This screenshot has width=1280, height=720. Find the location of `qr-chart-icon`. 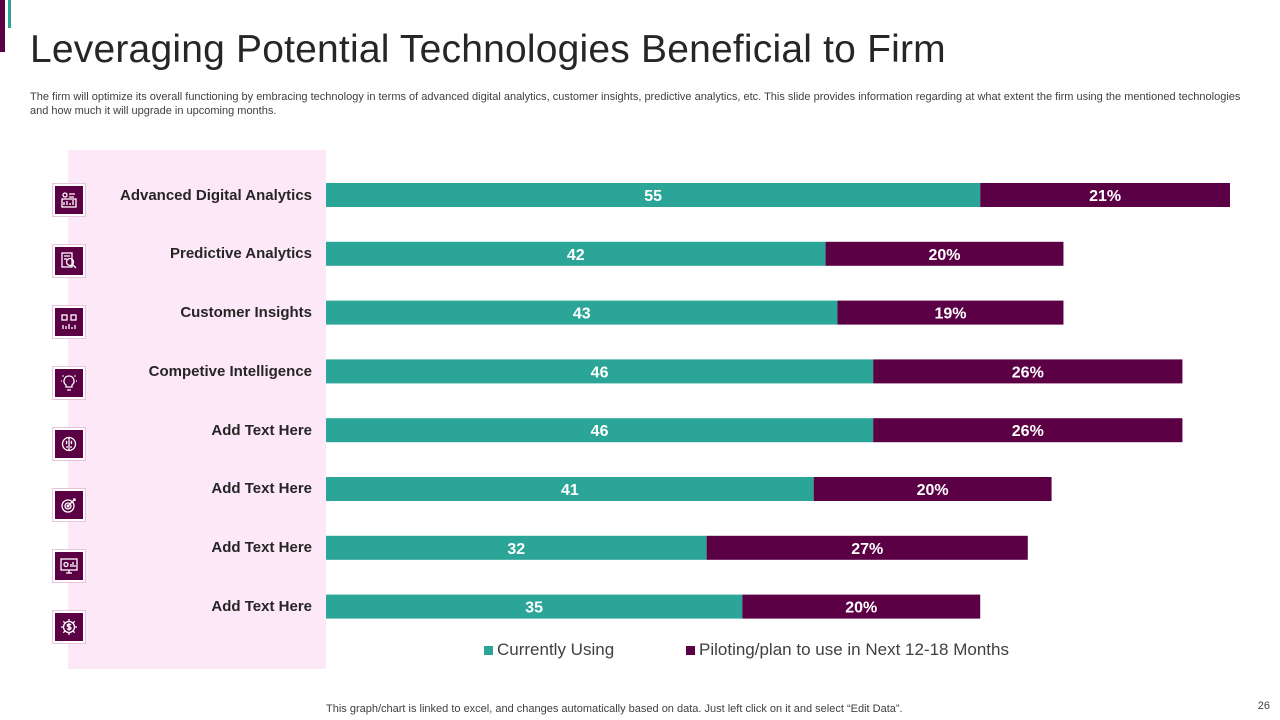

qr-chart-icon is located at coordinates (69, 322).